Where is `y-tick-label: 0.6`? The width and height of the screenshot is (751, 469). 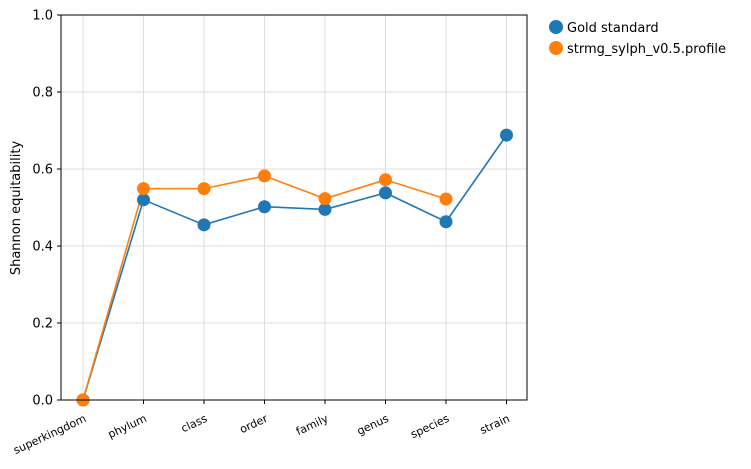 y-tick-label: 0.6 is located at coordinates (42, 170).